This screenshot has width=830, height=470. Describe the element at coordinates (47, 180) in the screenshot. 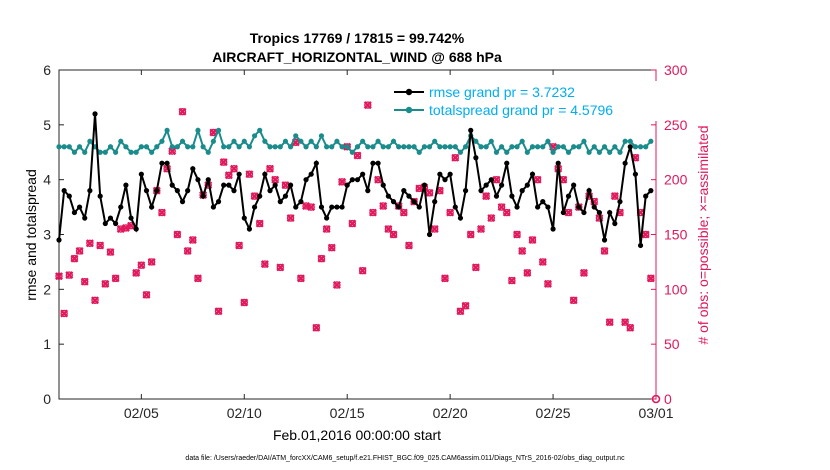

I see `y-left-tick-label: 4` at that location.